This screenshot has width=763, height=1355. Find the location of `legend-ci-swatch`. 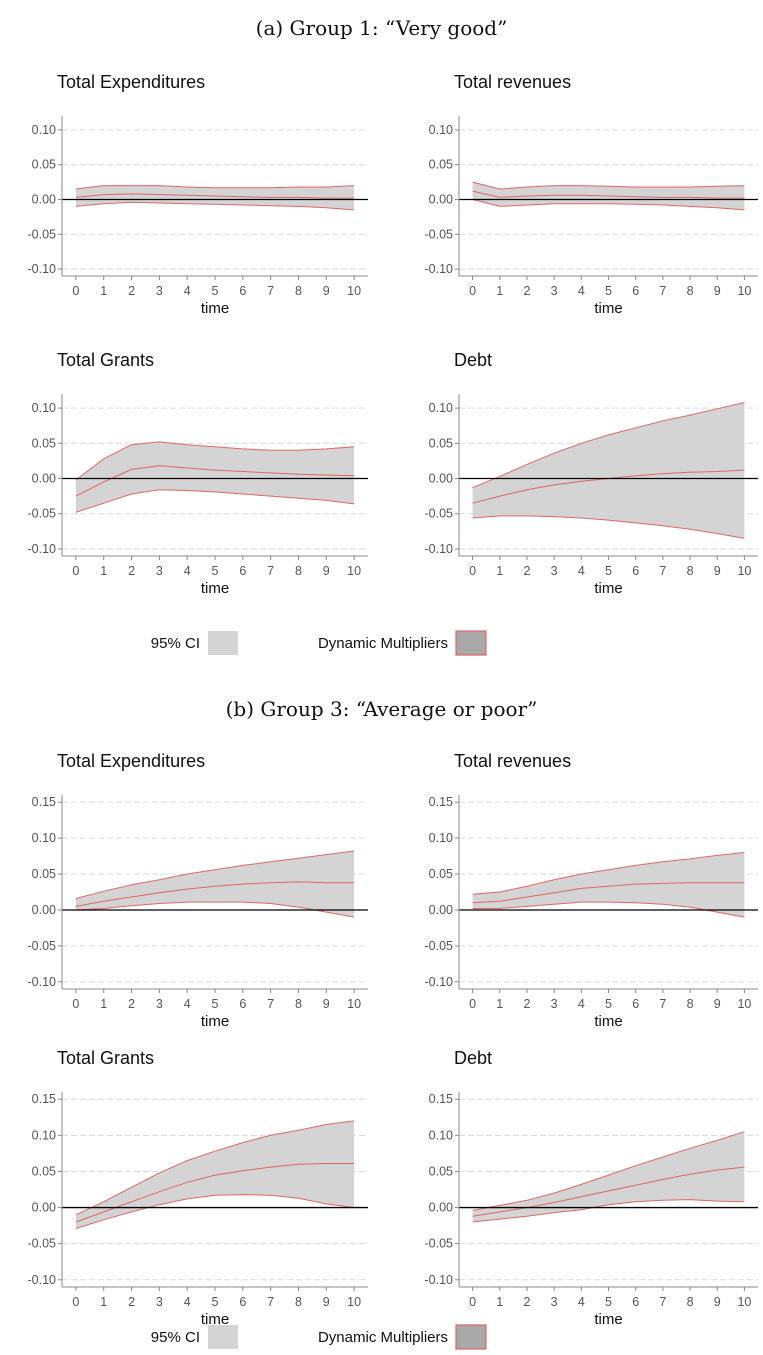

legend-ci-swatch is located at coordinates (223, 643).